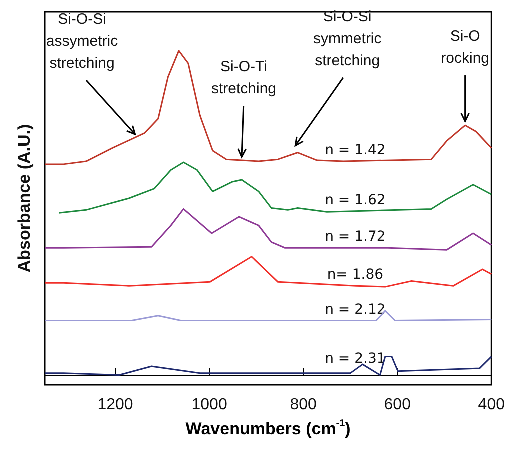 Image resolution: width=516 pixels, height=452 pixels. Describe the element at coordinates (398, 405) in the screenshot. I see `x-tick-label: 600` at that location.